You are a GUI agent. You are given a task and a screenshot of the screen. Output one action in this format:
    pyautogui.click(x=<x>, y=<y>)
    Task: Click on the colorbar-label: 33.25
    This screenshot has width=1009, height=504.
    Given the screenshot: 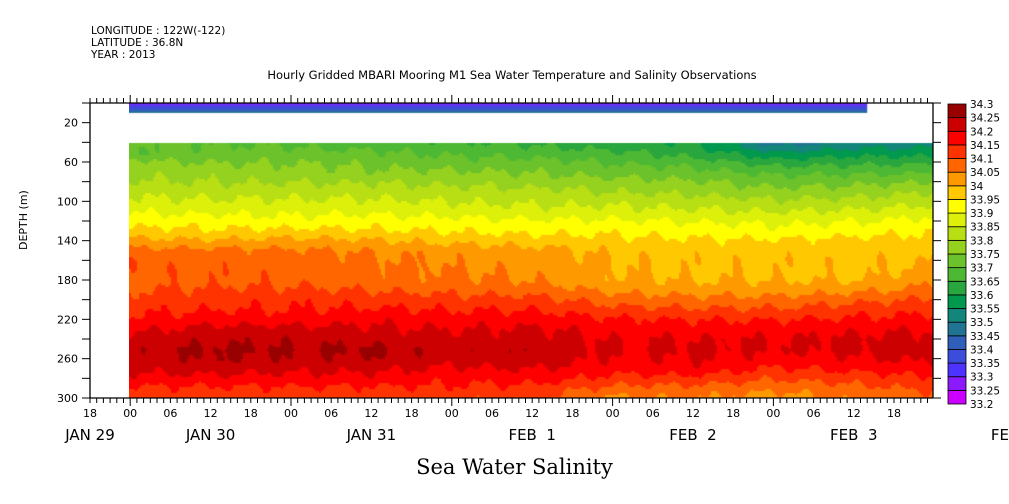 What is the action you would take?
    pyautogui.click(x=985, y=391)
    